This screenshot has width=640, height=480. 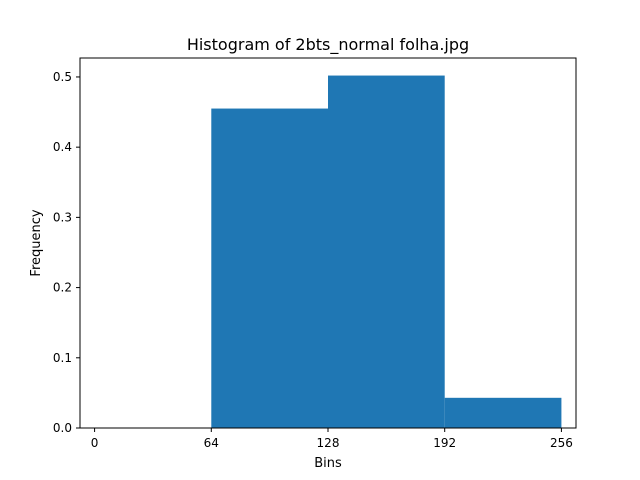 What do you see at coordinates (62, 428) in the screenshot?
I see `y-tick-label: 0.0` at bounding box center [62, 428].